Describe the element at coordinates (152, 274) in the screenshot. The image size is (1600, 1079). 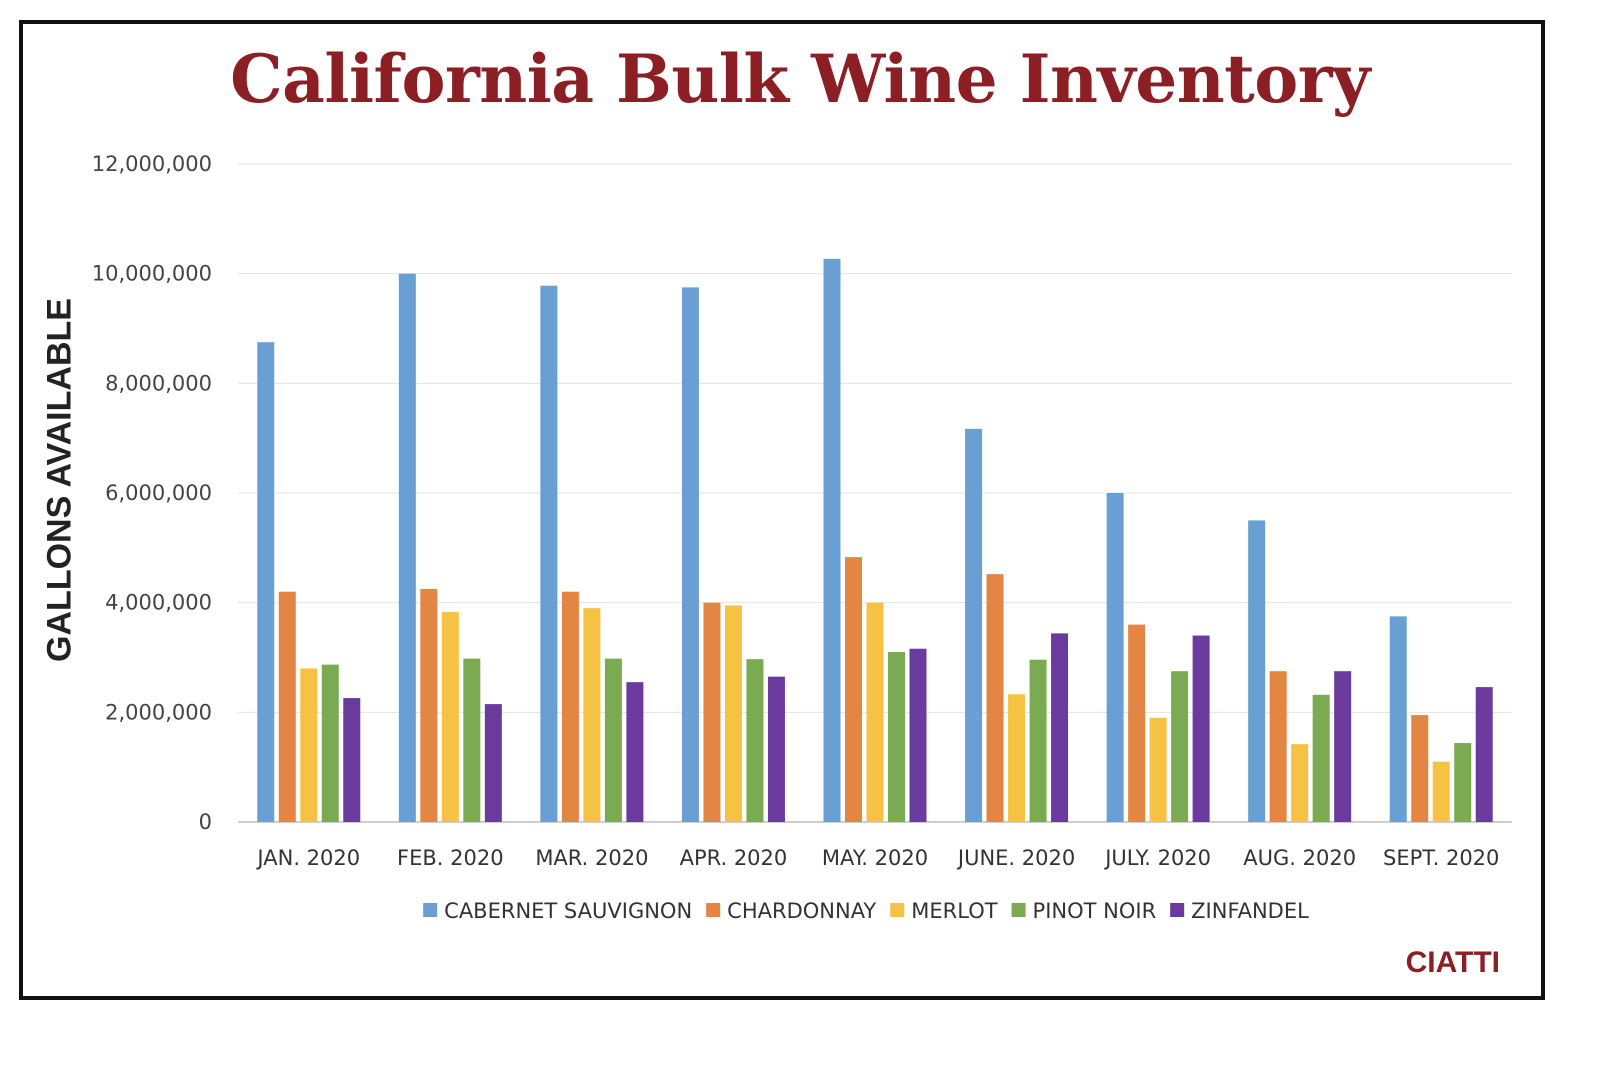
I see `y-tick-label: 10,000,000` at that location.